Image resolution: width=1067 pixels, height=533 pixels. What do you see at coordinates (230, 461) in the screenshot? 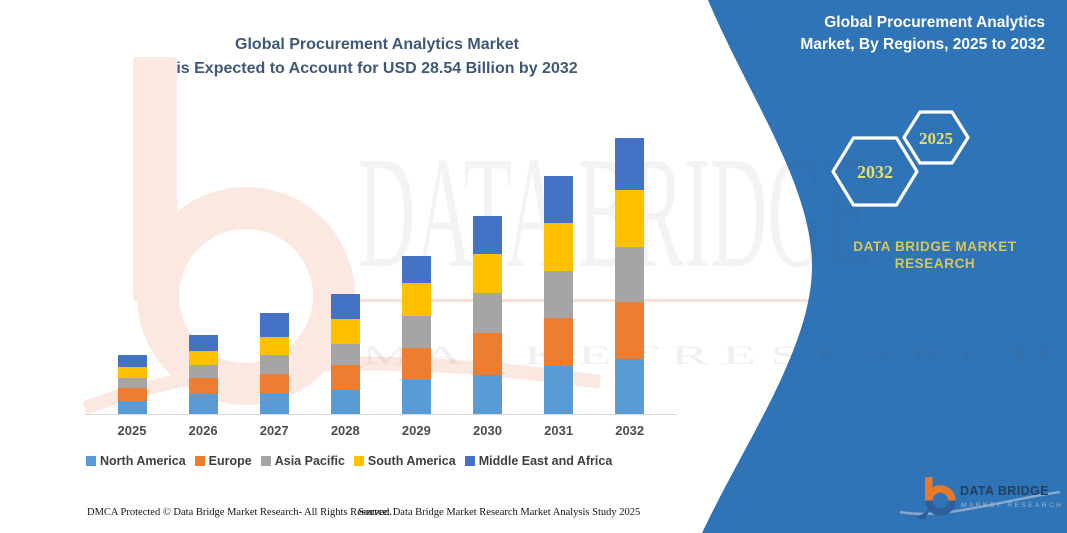
I see `legend-label: Europe` at bounding box center [230, 461].